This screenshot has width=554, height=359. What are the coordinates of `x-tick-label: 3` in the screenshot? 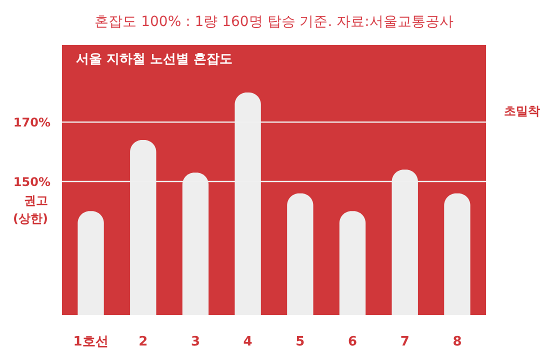 It's located at (195, 342).